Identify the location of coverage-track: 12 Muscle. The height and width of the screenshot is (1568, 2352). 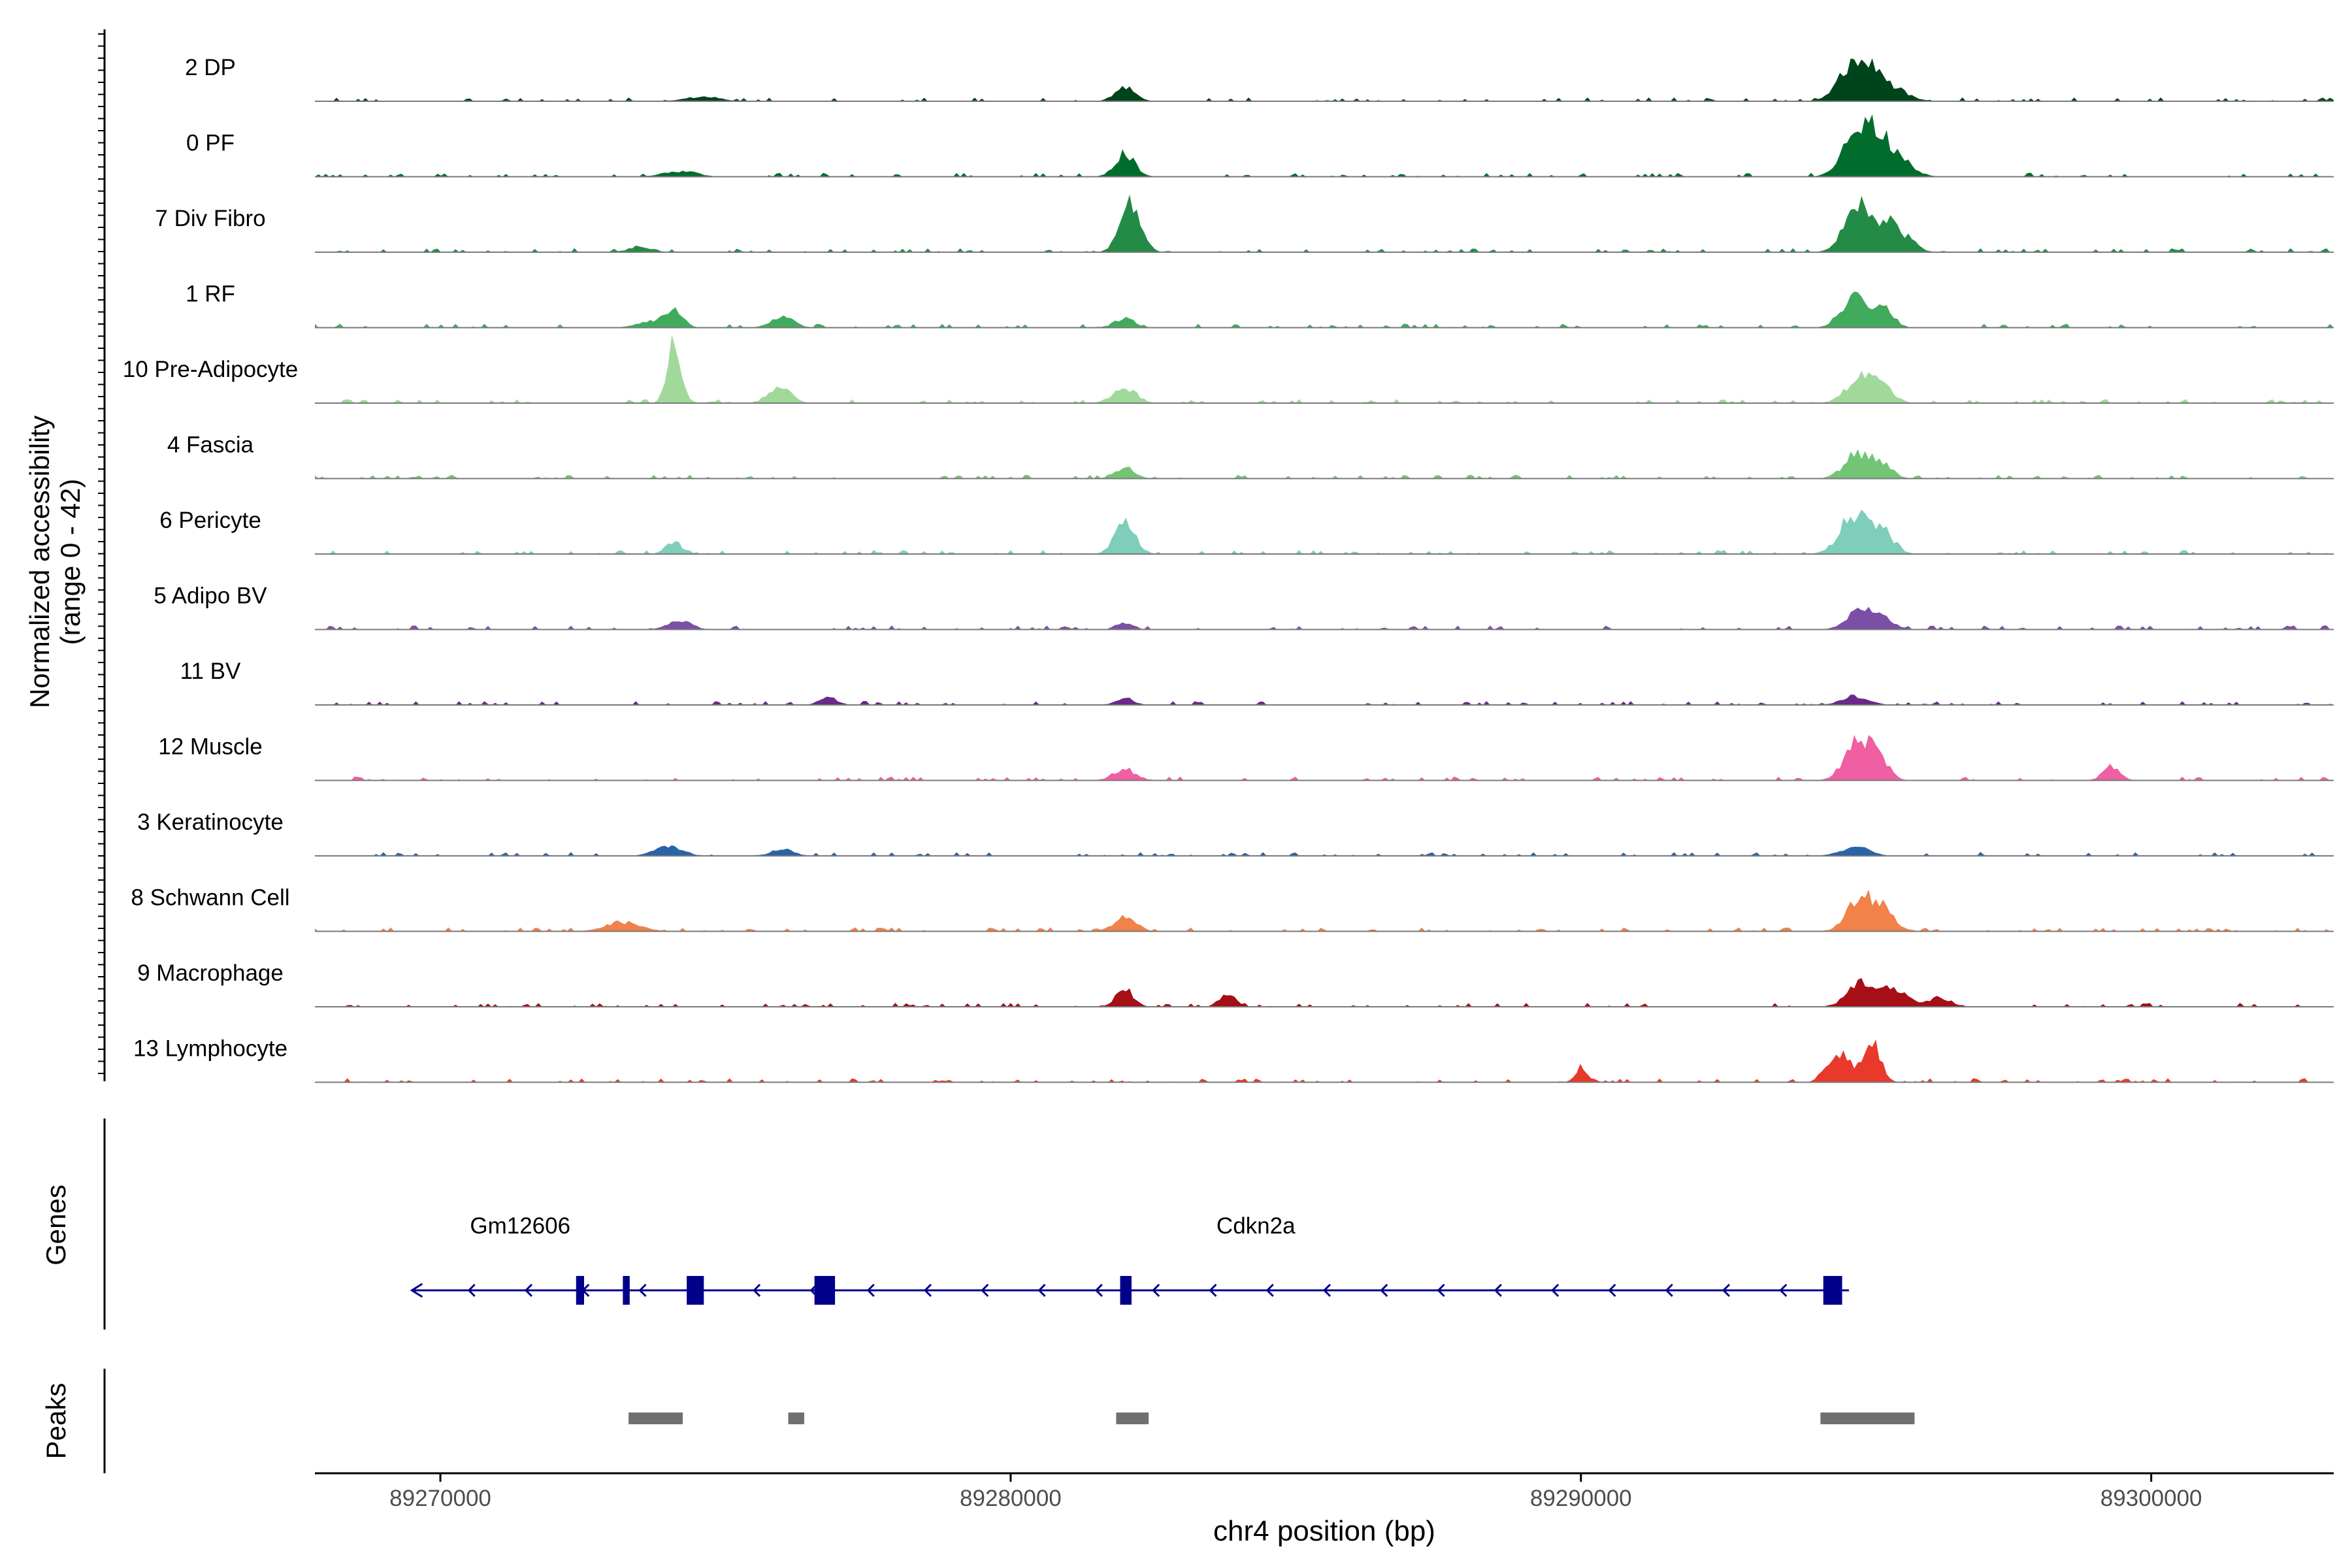
(1246, 757).